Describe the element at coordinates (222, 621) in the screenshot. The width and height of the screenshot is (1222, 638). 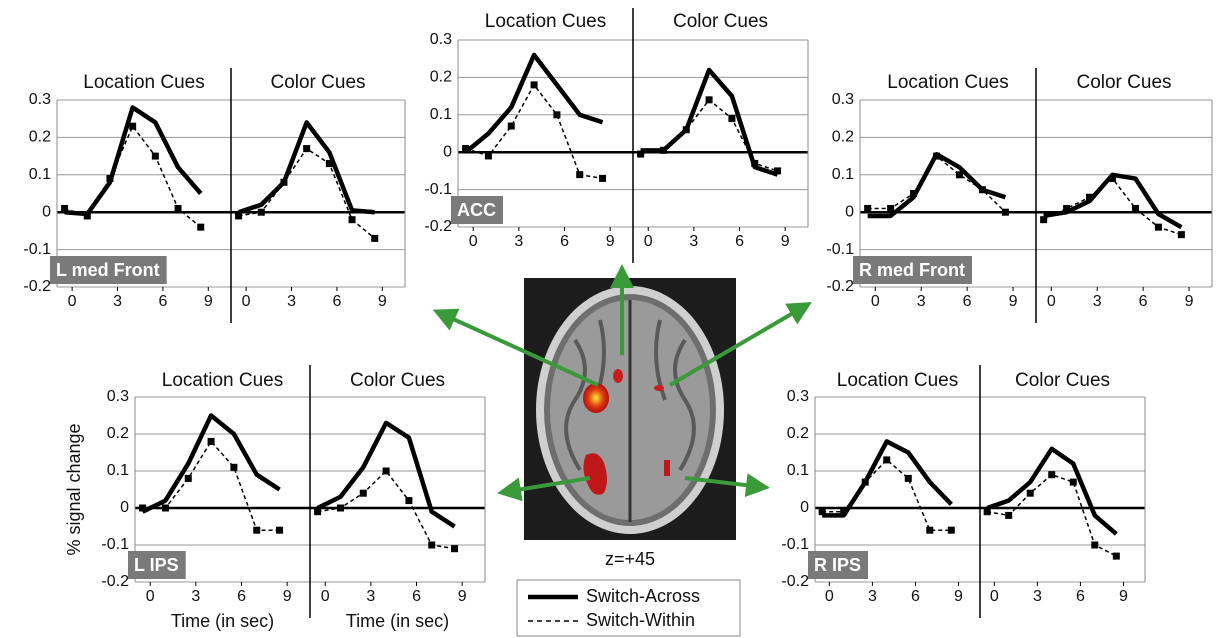
I see `x-axis-label: Time (in sec)` at that location.